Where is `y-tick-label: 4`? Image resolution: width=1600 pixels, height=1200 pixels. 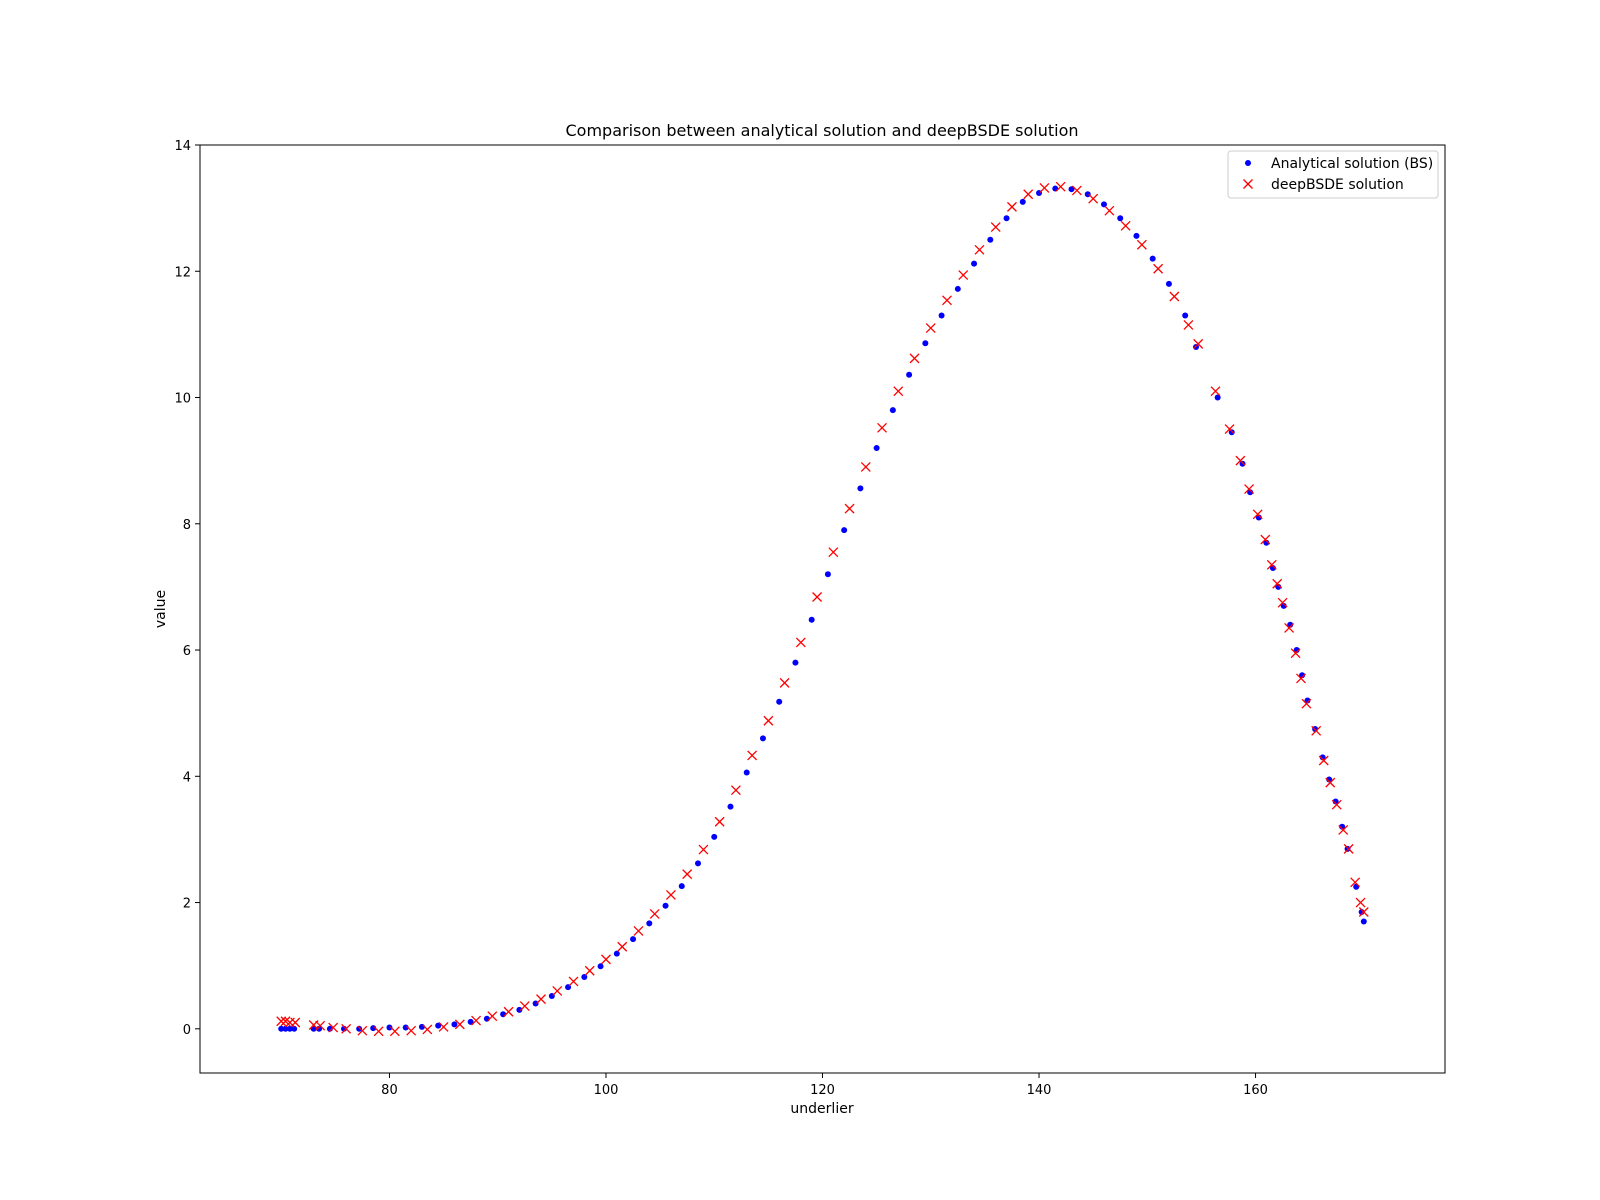
y-tick-label: 4 is located at coordinates (187, 777).